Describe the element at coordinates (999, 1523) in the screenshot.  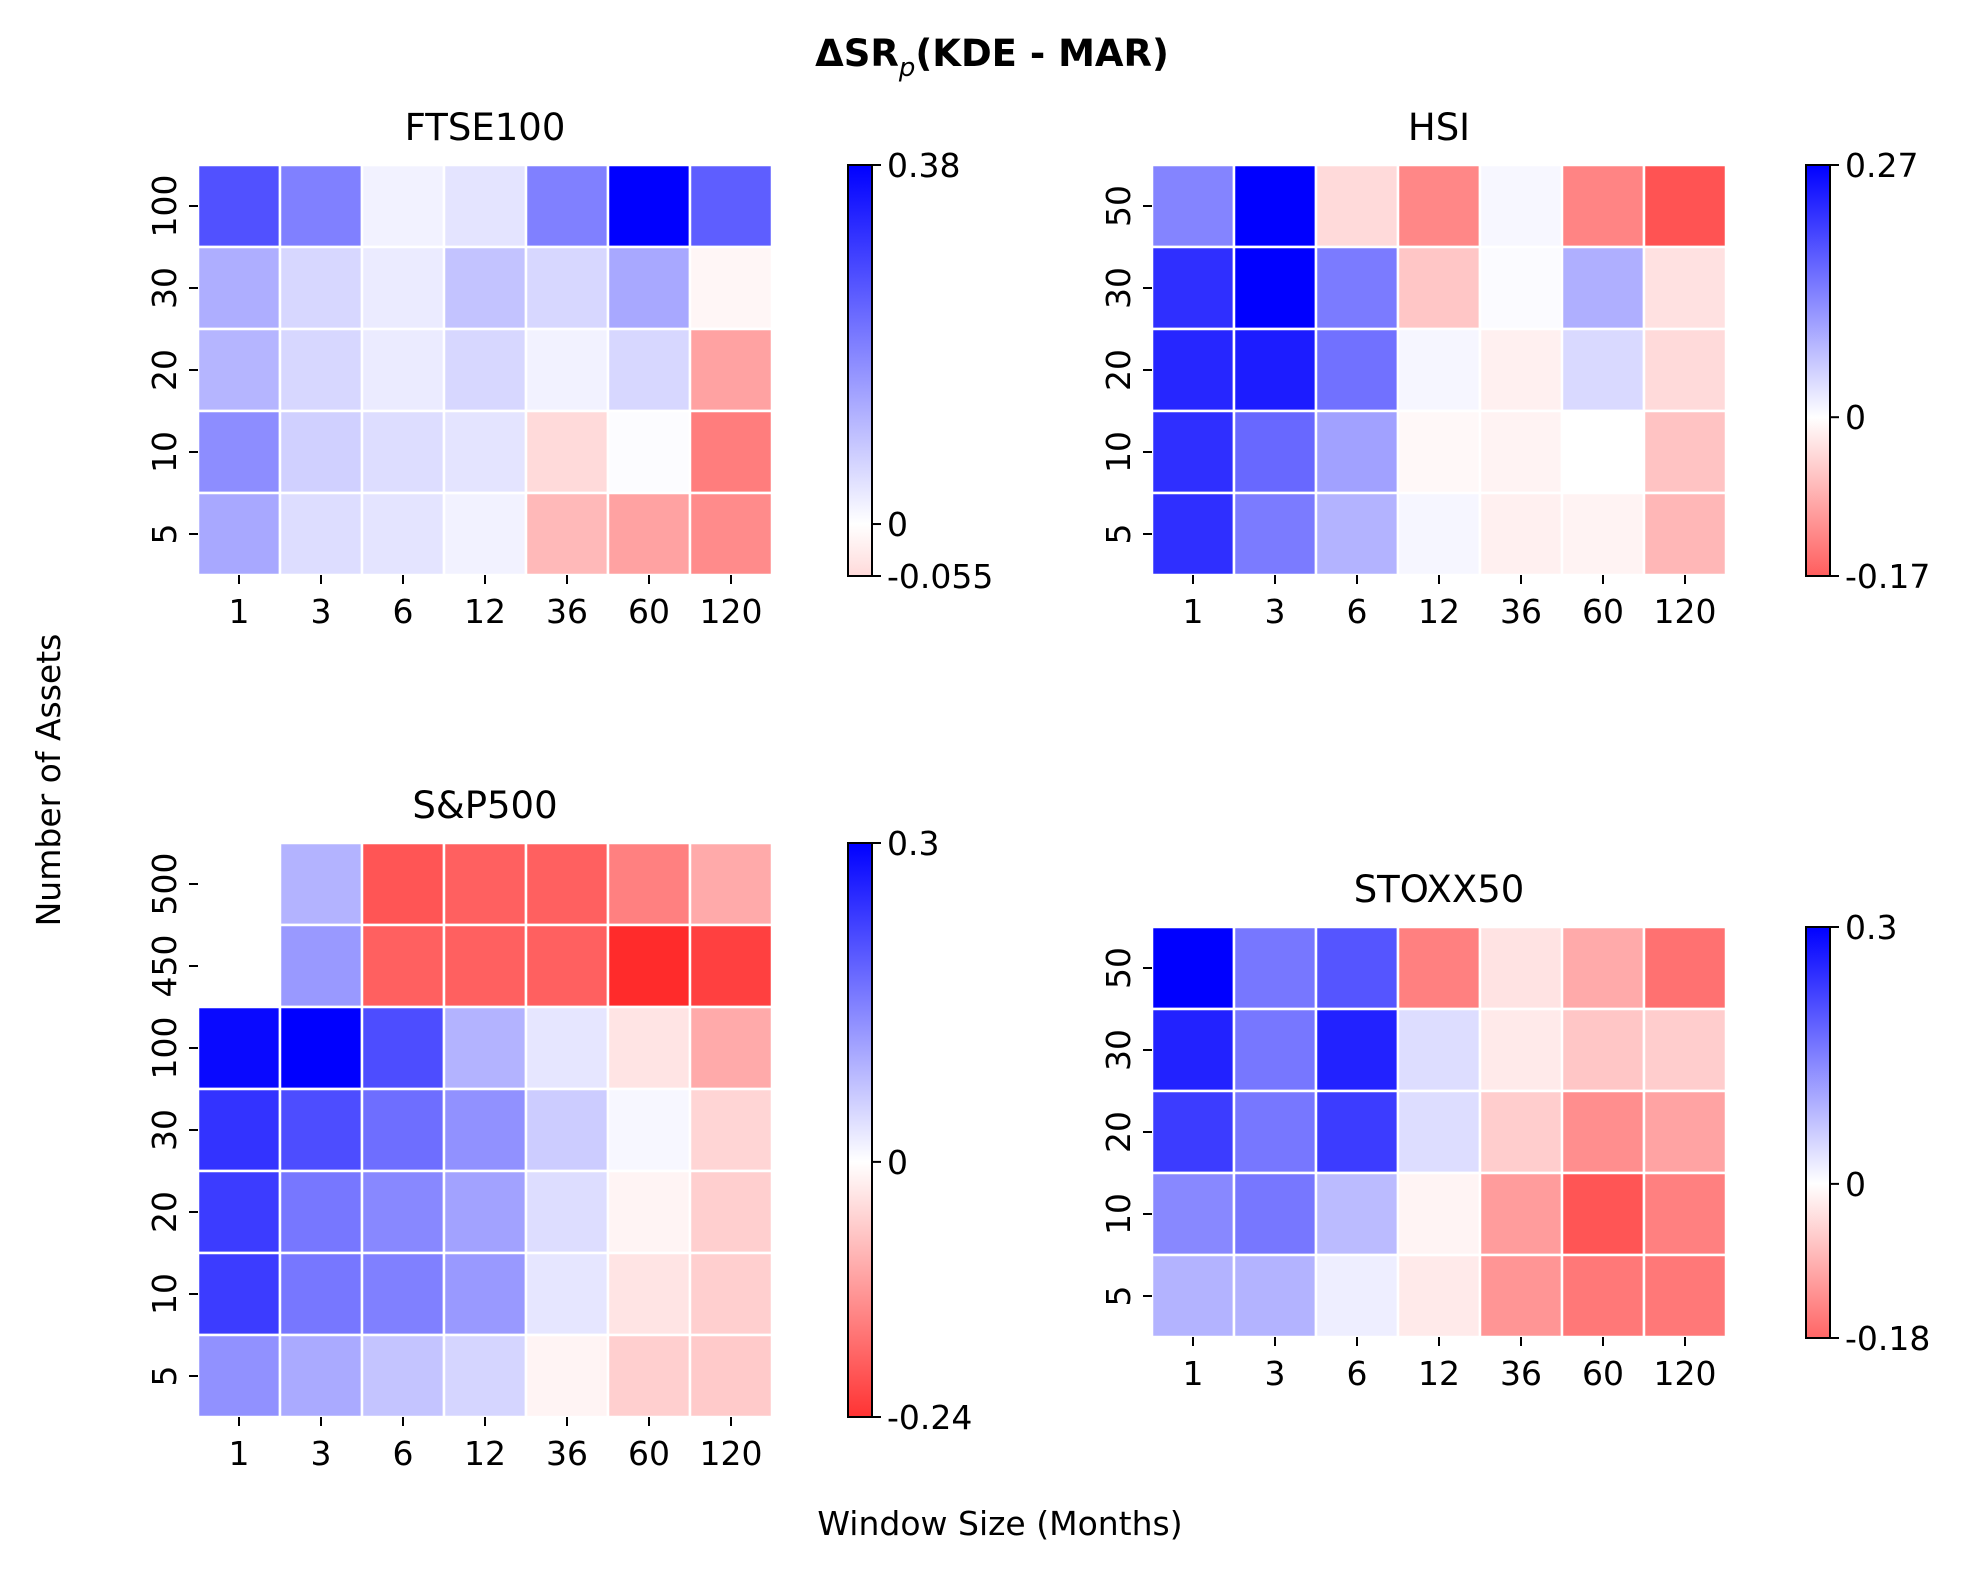
I see `x-axis-label: Window Size (Months)` at that location.